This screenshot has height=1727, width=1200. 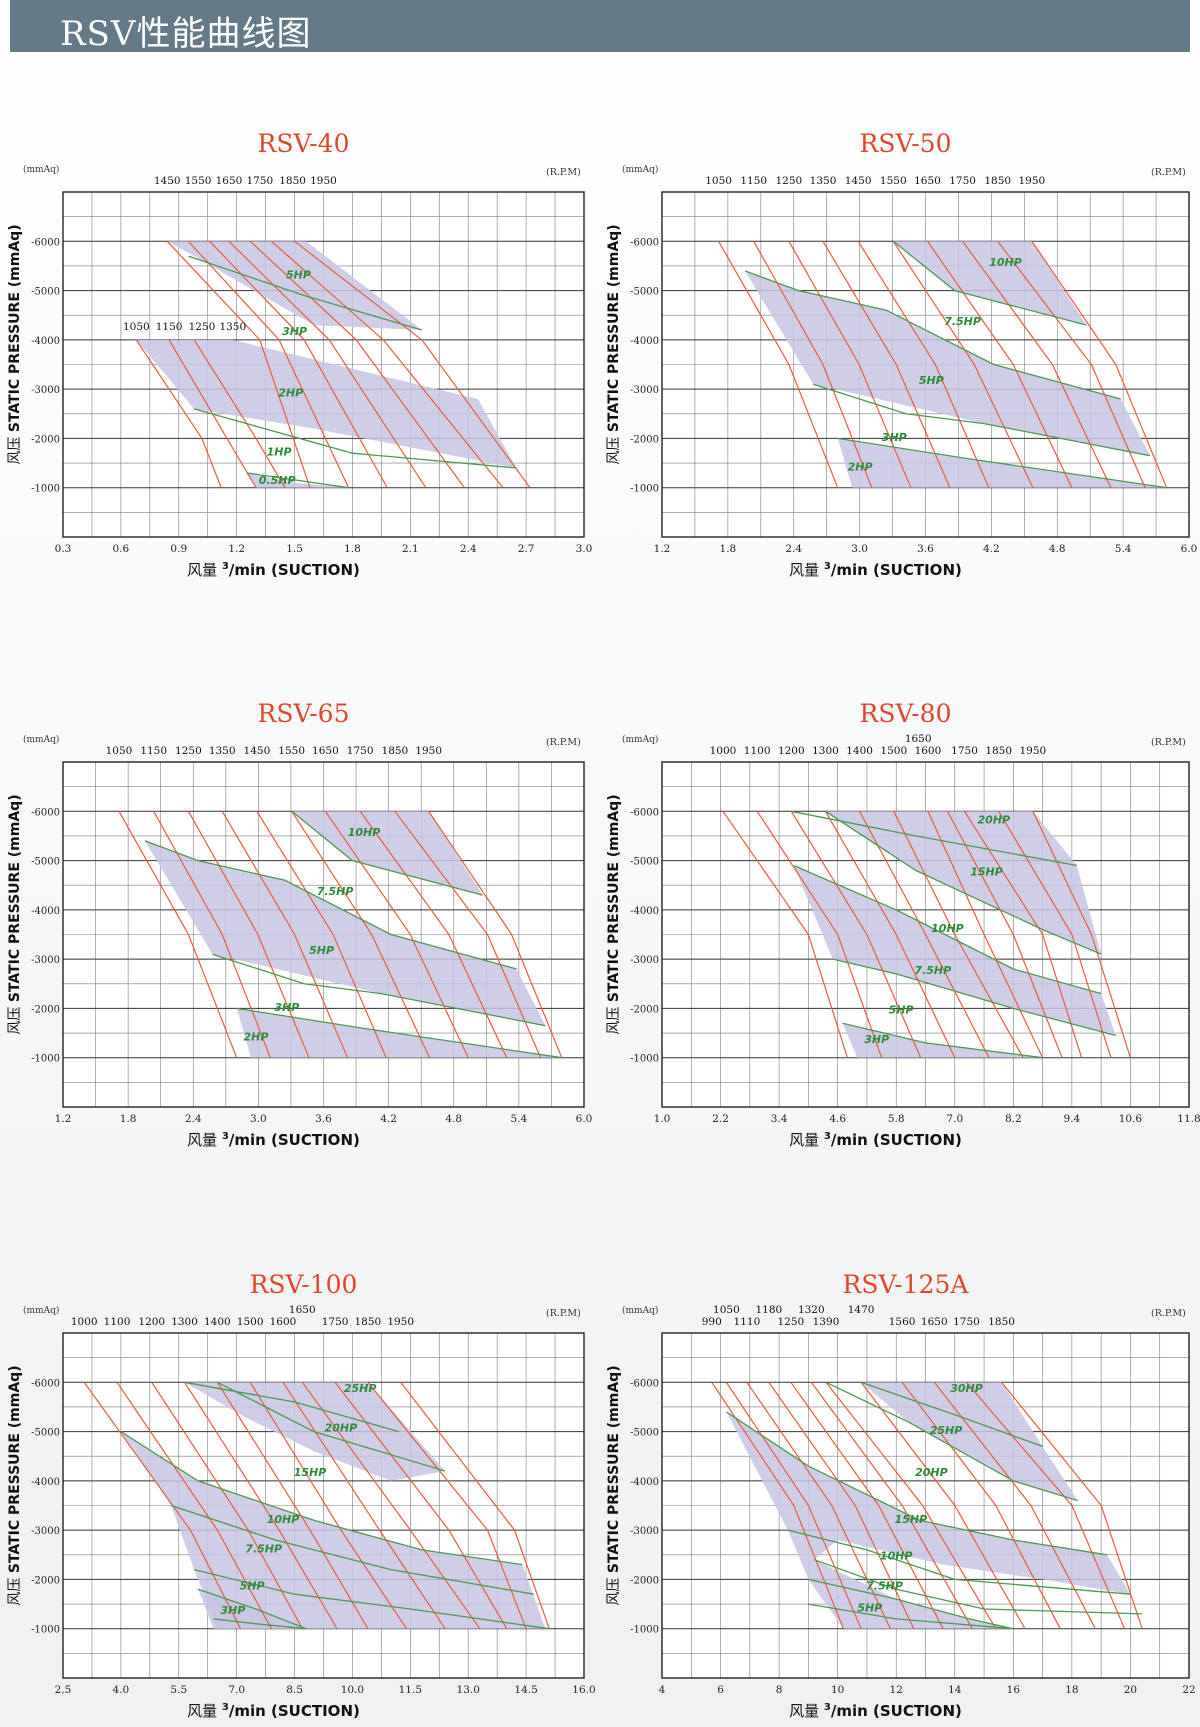 I want to click on hp-label: 5HP, so click(x=321, y=950).